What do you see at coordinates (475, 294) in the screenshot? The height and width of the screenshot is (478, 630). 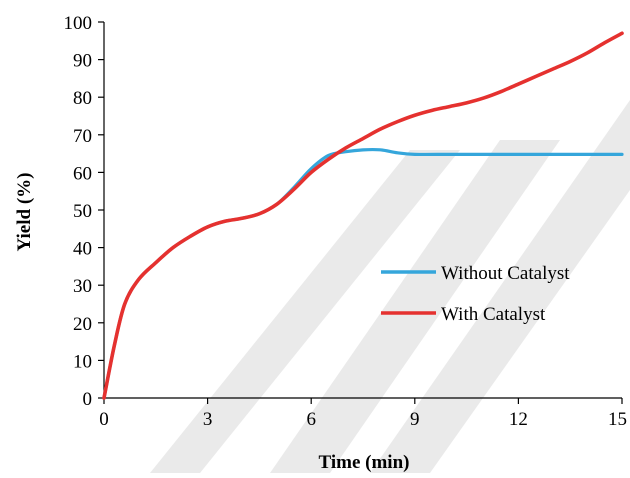 I see `legend: Without Catalyst With Catalyst` at bounding box center [475, 294].